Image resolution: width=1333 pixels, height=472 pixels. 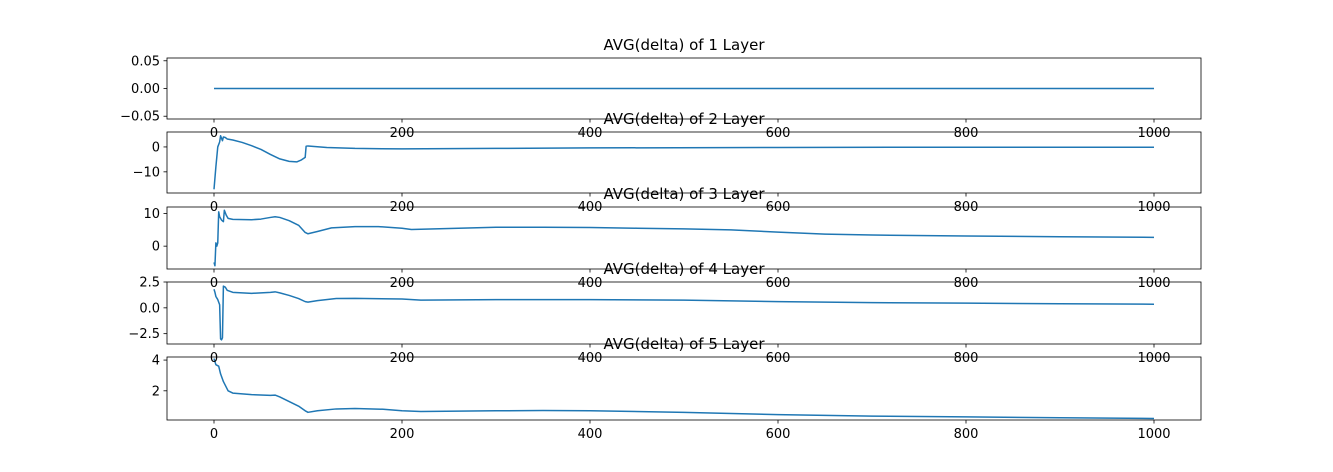 What do you see at coordinates (151, 214) in the screenshot?
I see `y-tick-label: 10` at bounding box center [151, 214].